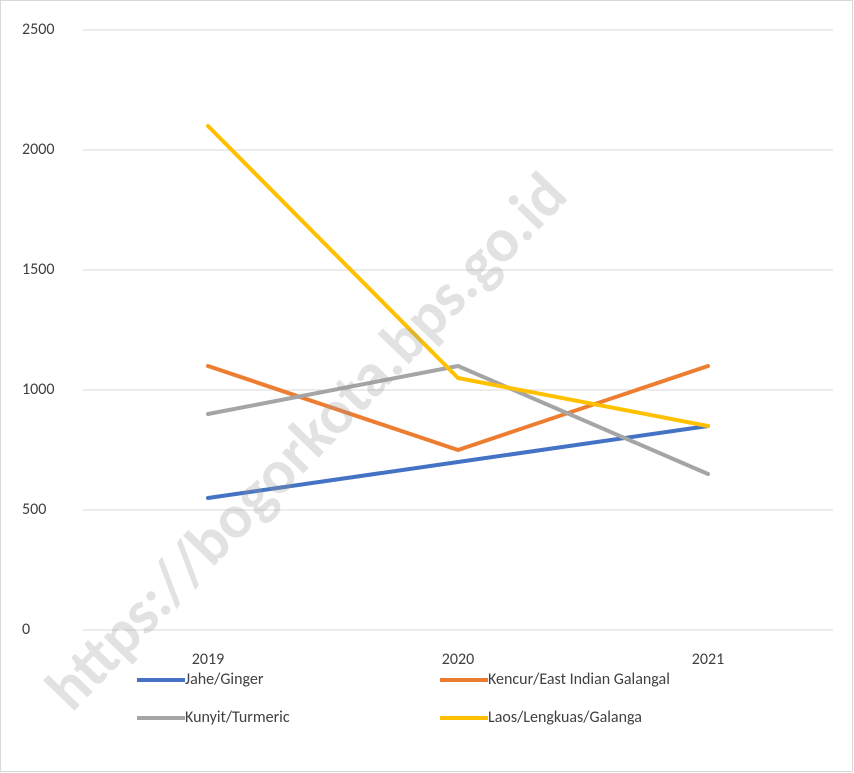  What do you see at coordinates (38, 29) in the screenshot?
I see `y-tick-label: 2500` at bounding box center [38, 29].